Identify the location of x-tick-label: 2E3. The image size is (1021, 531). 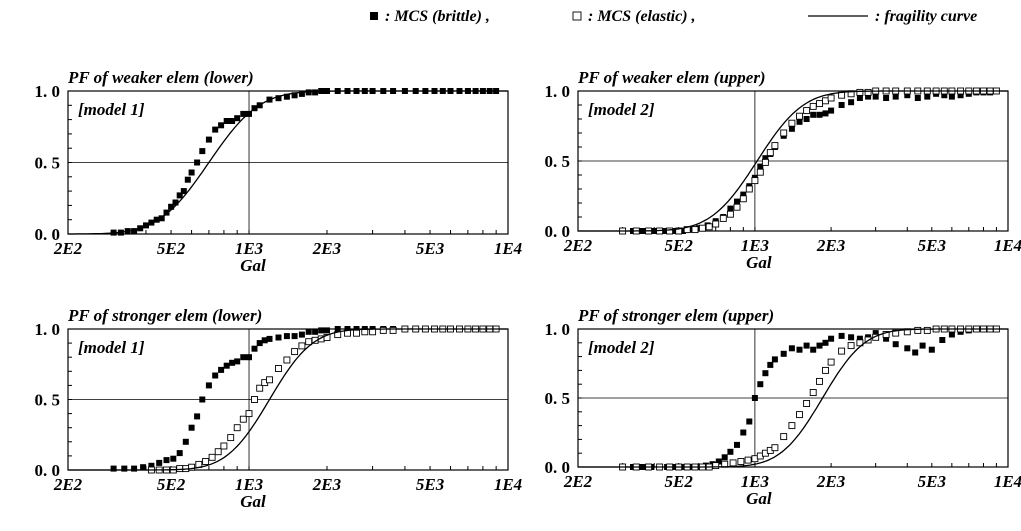
(831, 245).